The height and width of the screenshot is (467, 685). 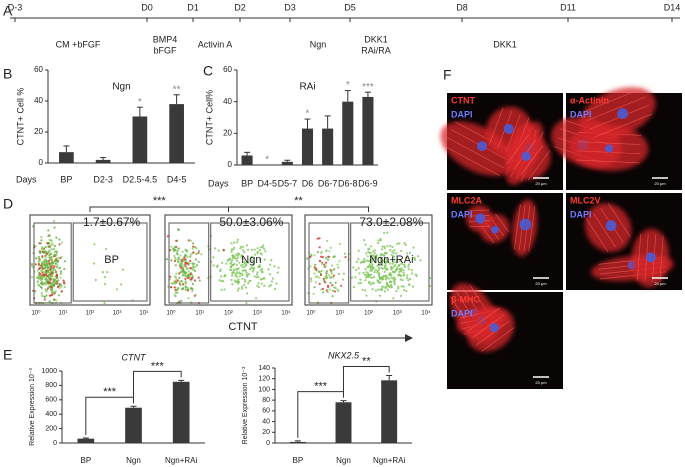 What do you see at coordinates (329, 263) in the screenshot?
I see `gate-left` at bounding box center [329, 263].